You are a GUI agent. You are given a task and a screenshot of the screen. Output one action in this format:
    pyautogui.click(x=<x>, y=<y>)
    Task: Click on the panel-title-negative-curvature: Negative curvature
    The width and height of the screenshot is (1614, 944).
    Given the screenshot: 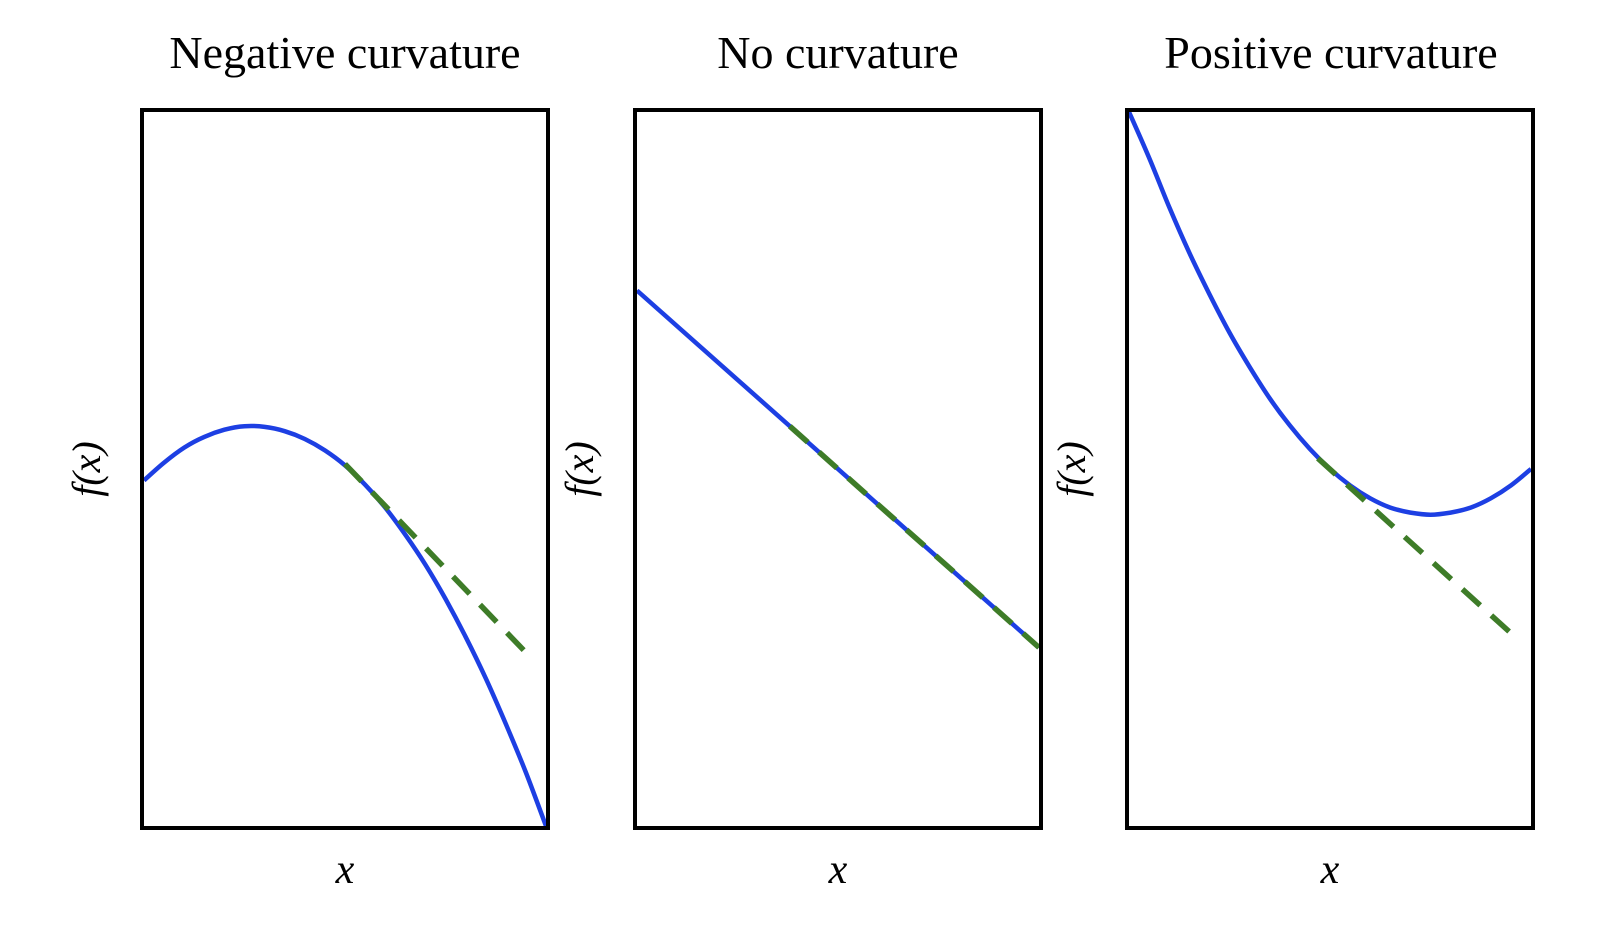 What is the action you would take?
    pyautogui.click(x=345, y=52)
    